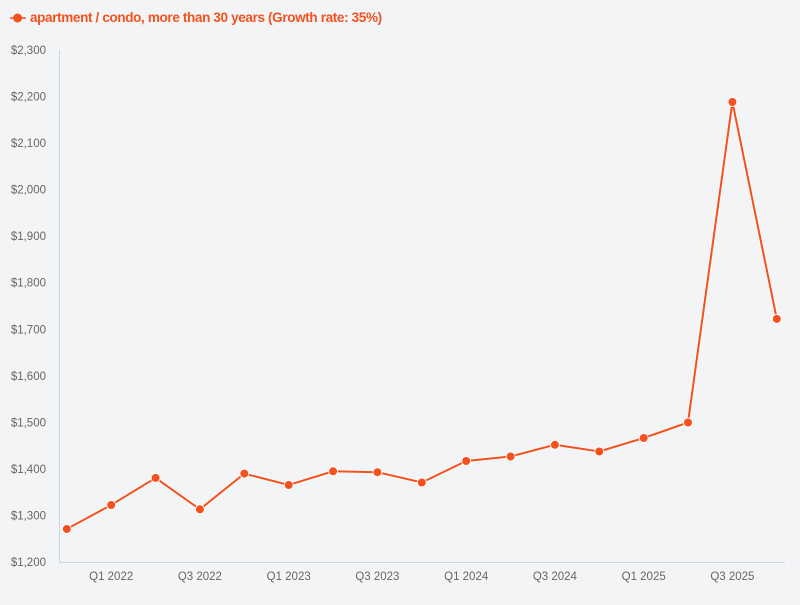 This screenshot has width=800, height=605. Describe the element at coordinates (377, 577) in the screenshot. I see `svg-text: Q3 2023` at that location.